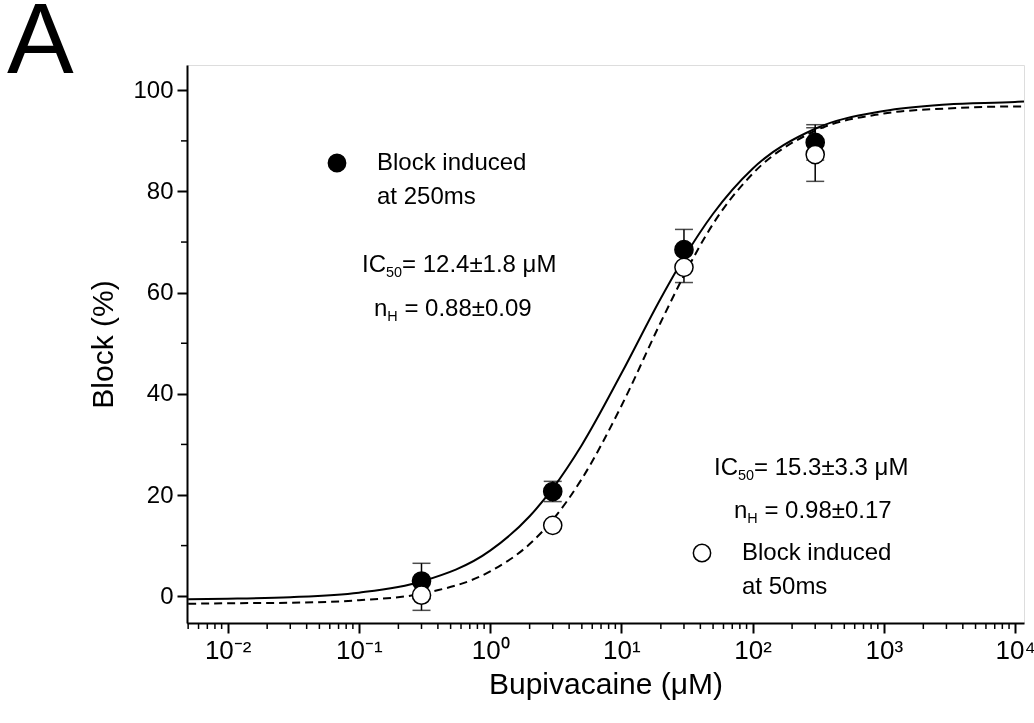 Image resolution: width=1034 pixels, height=723 pixels. What do you see at coordinates (160, 292) in the screenshot?
I see `y-tick-label: 60` at bounding box center [160, 292].